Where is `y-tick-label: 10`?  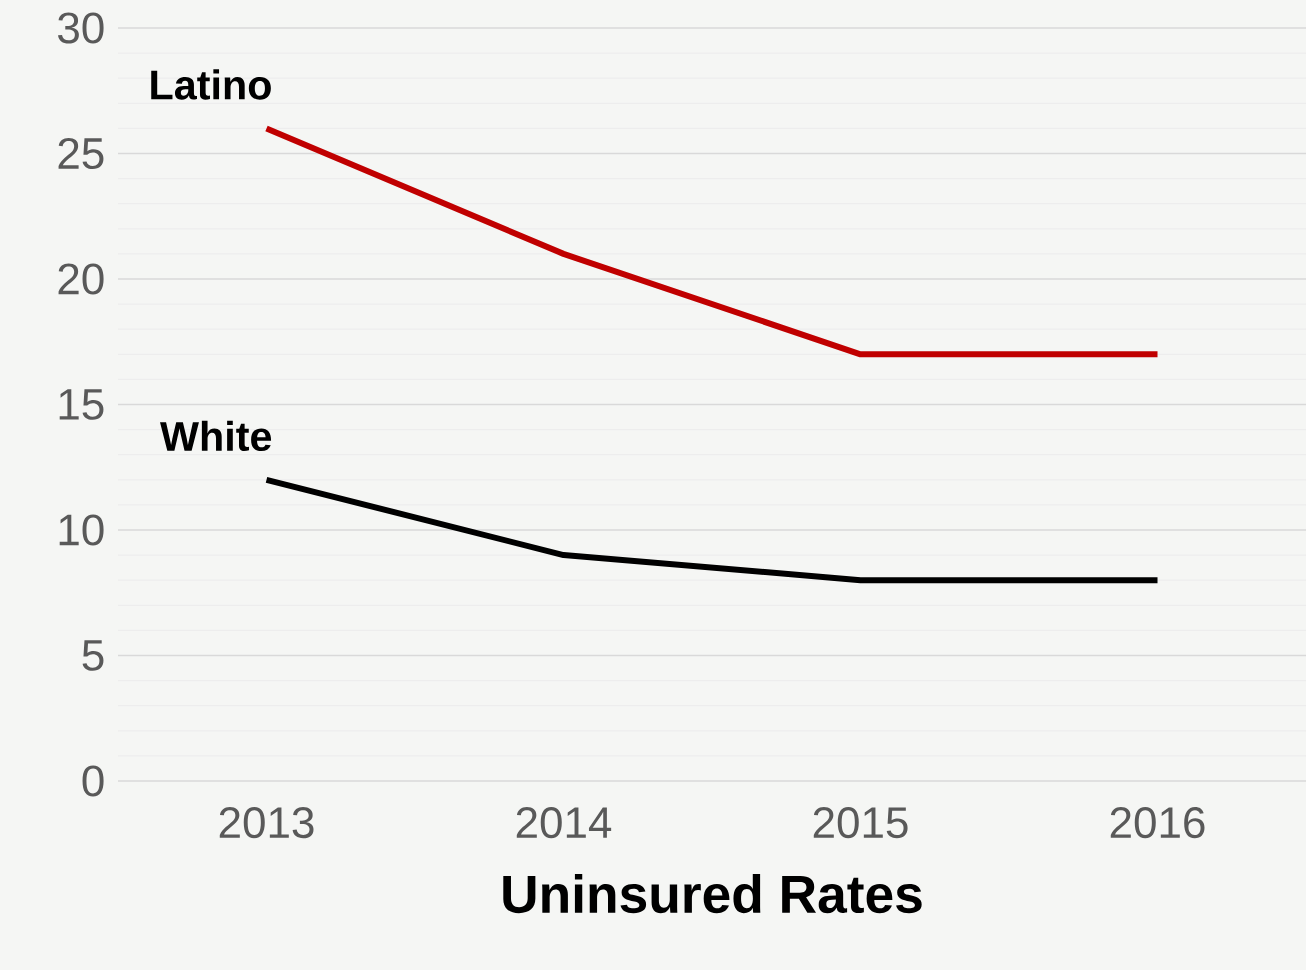 y-tick-label: 10 is located at coordinates (81, 530).